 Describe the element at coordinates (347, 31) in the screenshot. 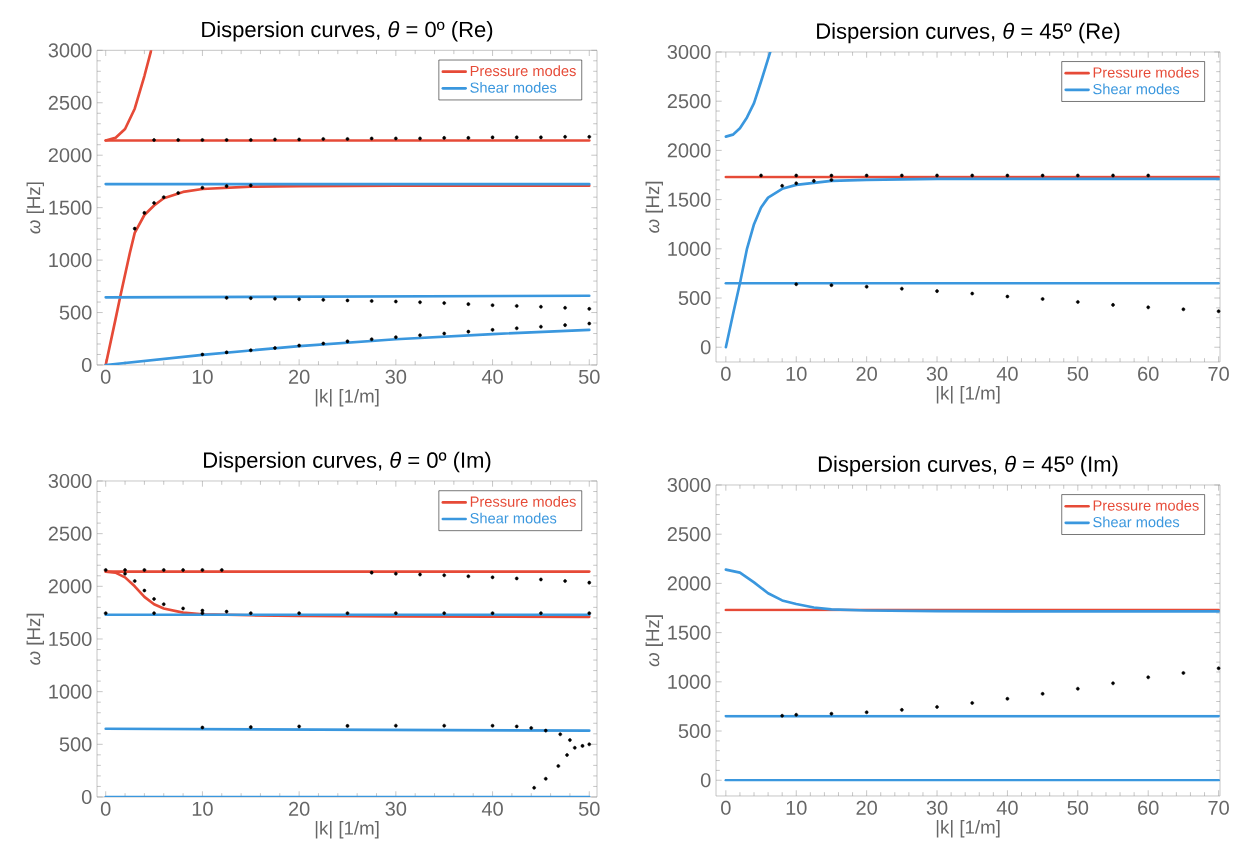

I see `chart-title: Dispersion curves, θ = 0º (Re)` at that location.